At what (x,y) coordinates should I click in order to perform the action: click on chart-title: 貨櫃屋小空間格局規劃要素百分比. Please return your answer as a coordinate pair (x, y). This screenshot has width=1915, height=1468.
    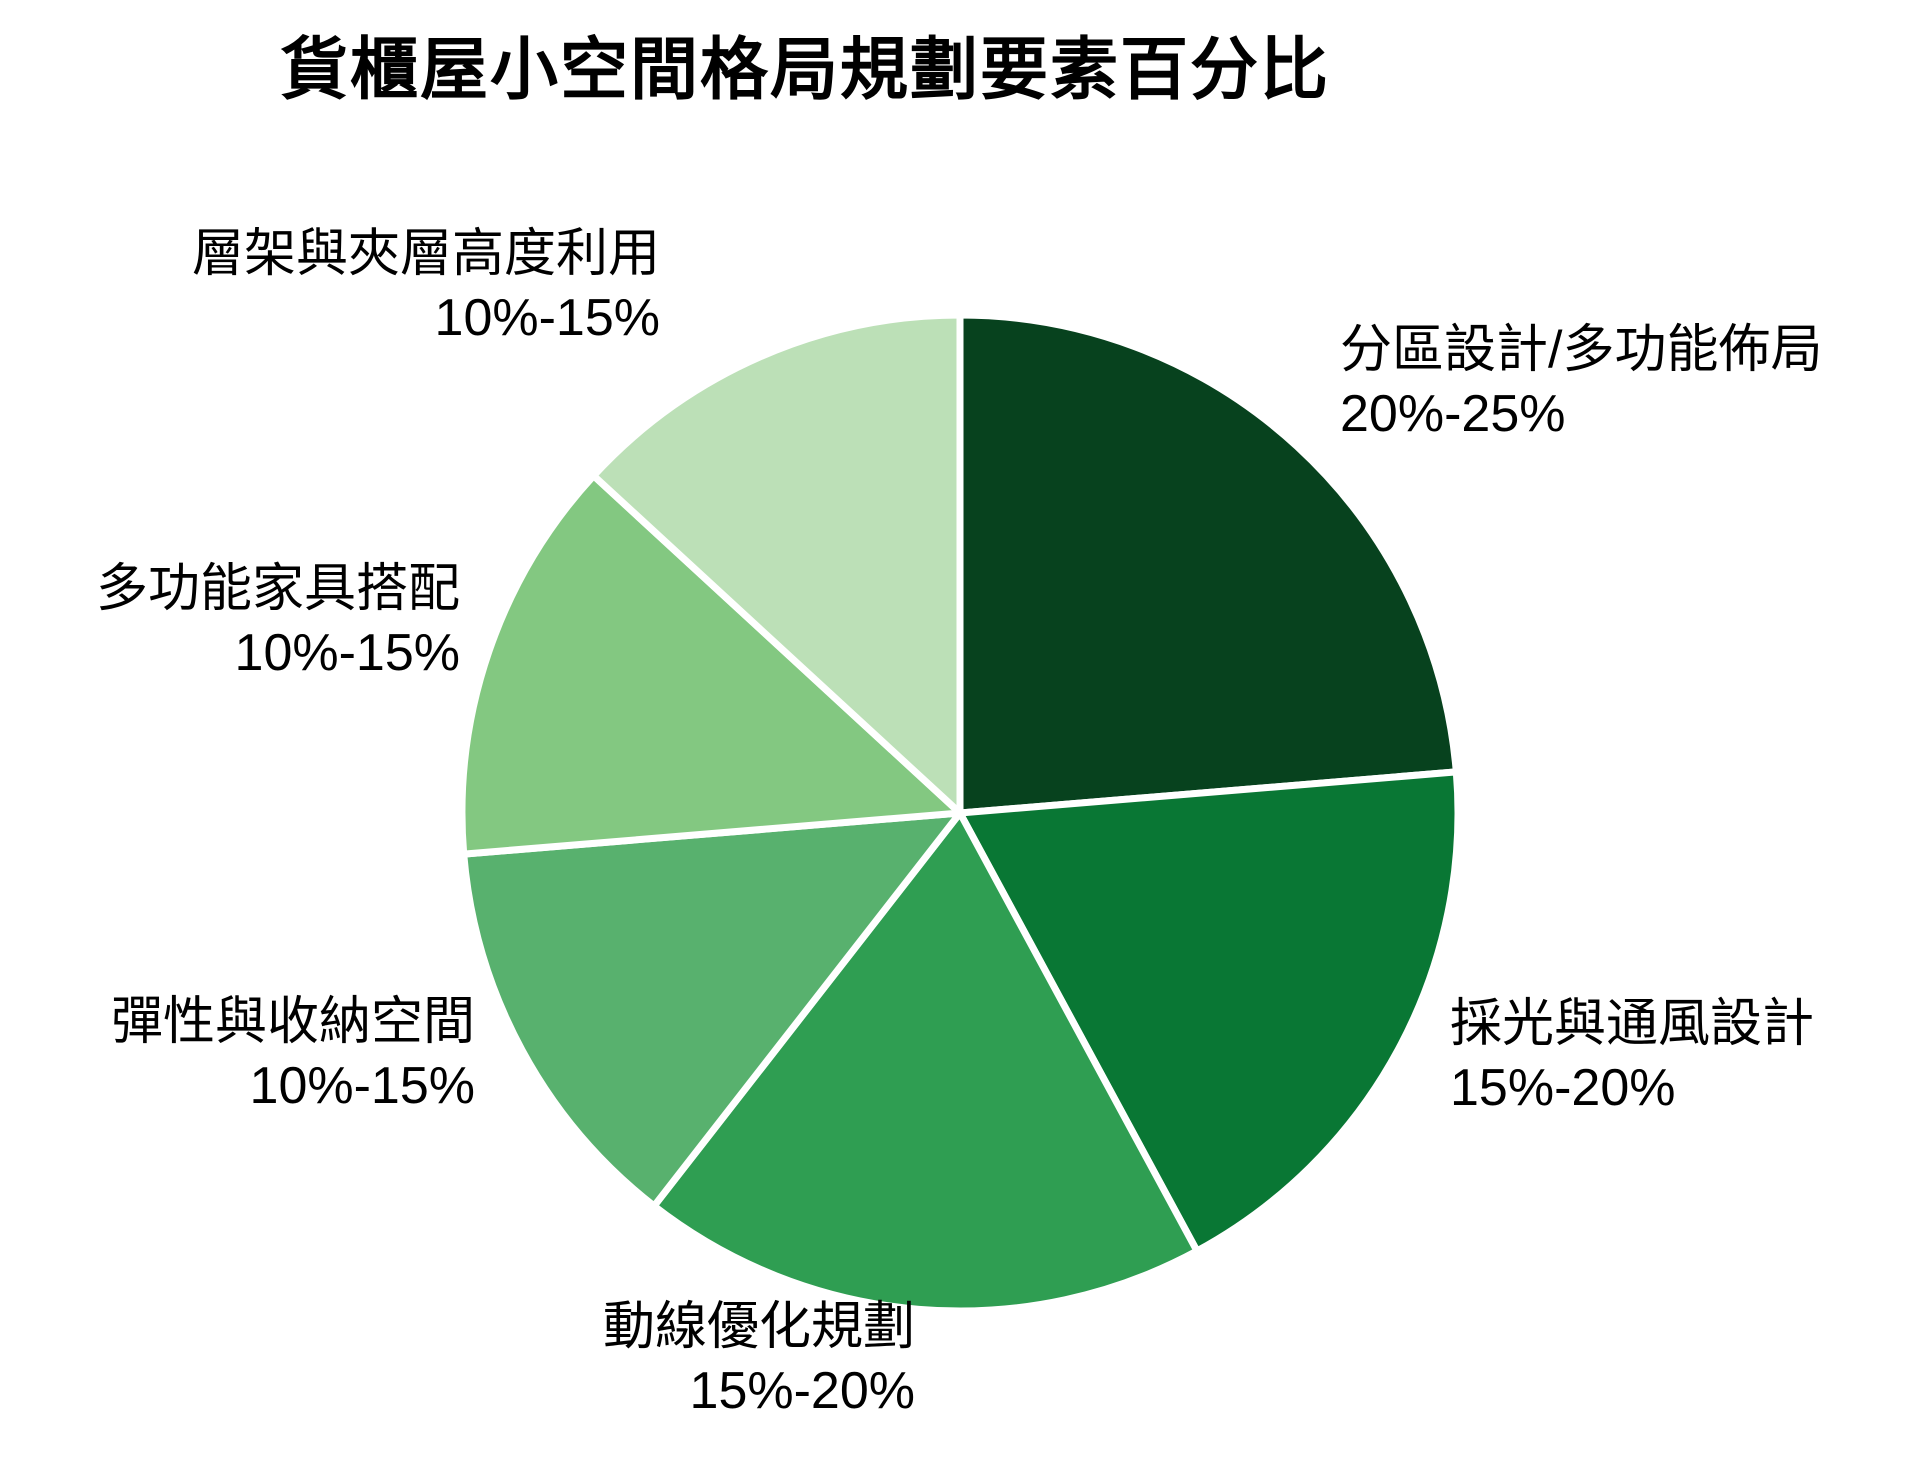
    Looking at the image, I should click on (804, 70).